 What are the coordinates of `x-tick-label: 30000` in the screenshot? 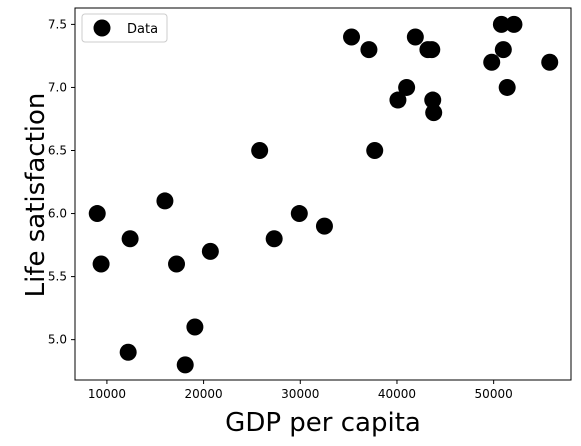 It's located at (300, 394).